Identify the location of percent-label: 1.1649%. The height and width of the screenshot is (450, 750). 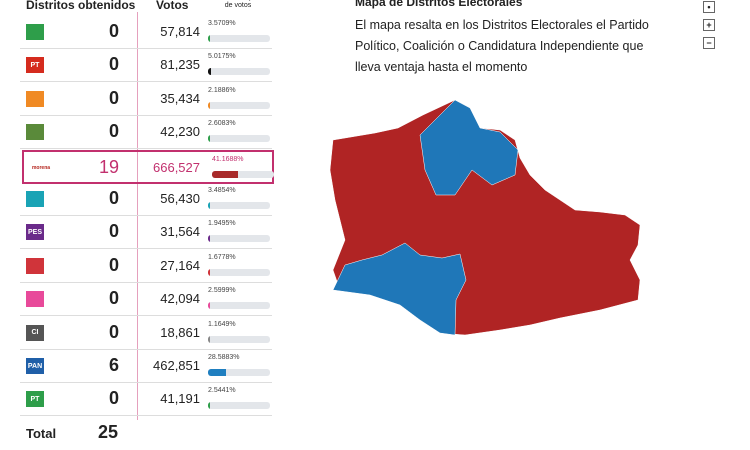
(222, 324).